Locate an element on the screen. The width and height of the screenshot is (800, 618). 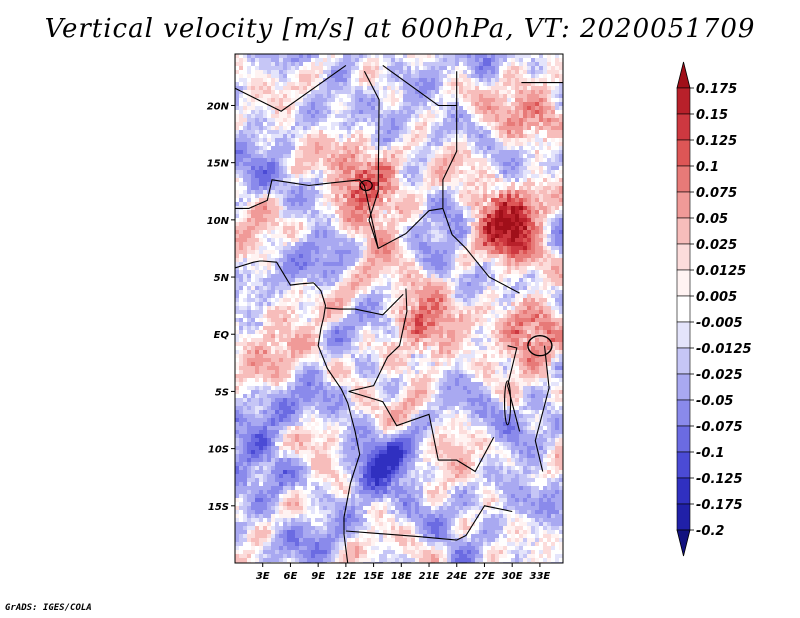
lat-label: 5S is located at coordinates (222, 392).